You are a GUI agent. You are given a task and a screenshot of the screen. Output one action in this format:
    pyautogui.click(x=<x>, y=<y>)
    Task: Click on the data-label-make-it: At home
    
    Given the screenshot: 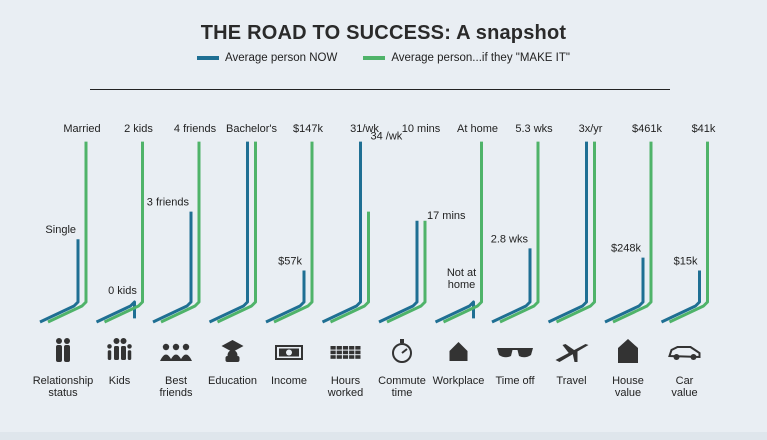 What is the action you would take?
    pyautogui.click(x=477, y=129)
    